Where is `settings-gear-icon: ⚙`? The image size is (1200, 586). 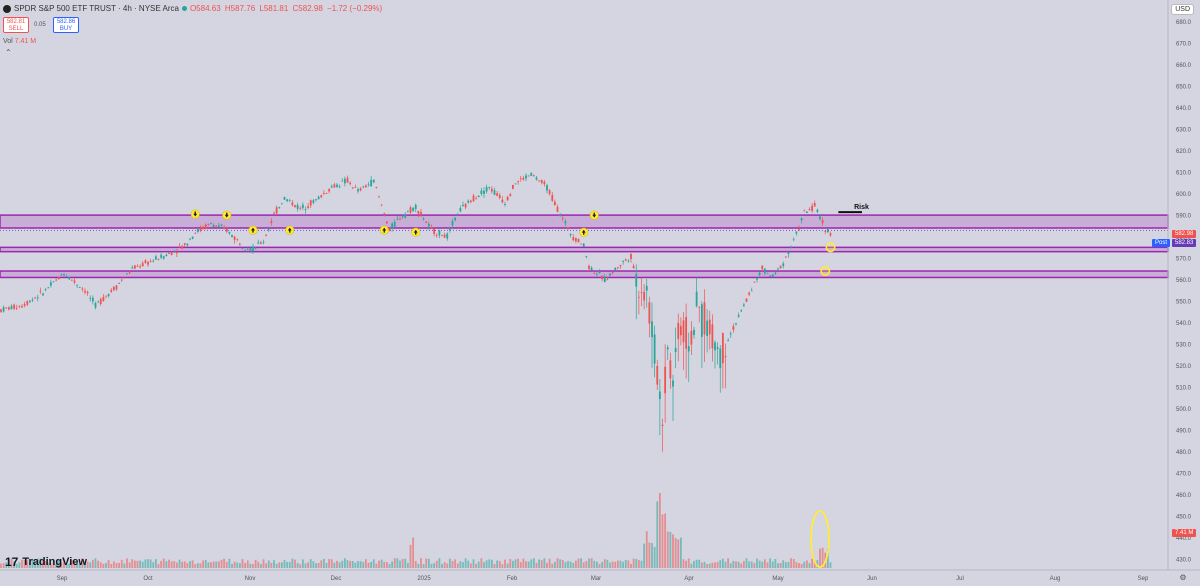
settings-gear-icon: ⚙ is located at coordinates (1182, 577).